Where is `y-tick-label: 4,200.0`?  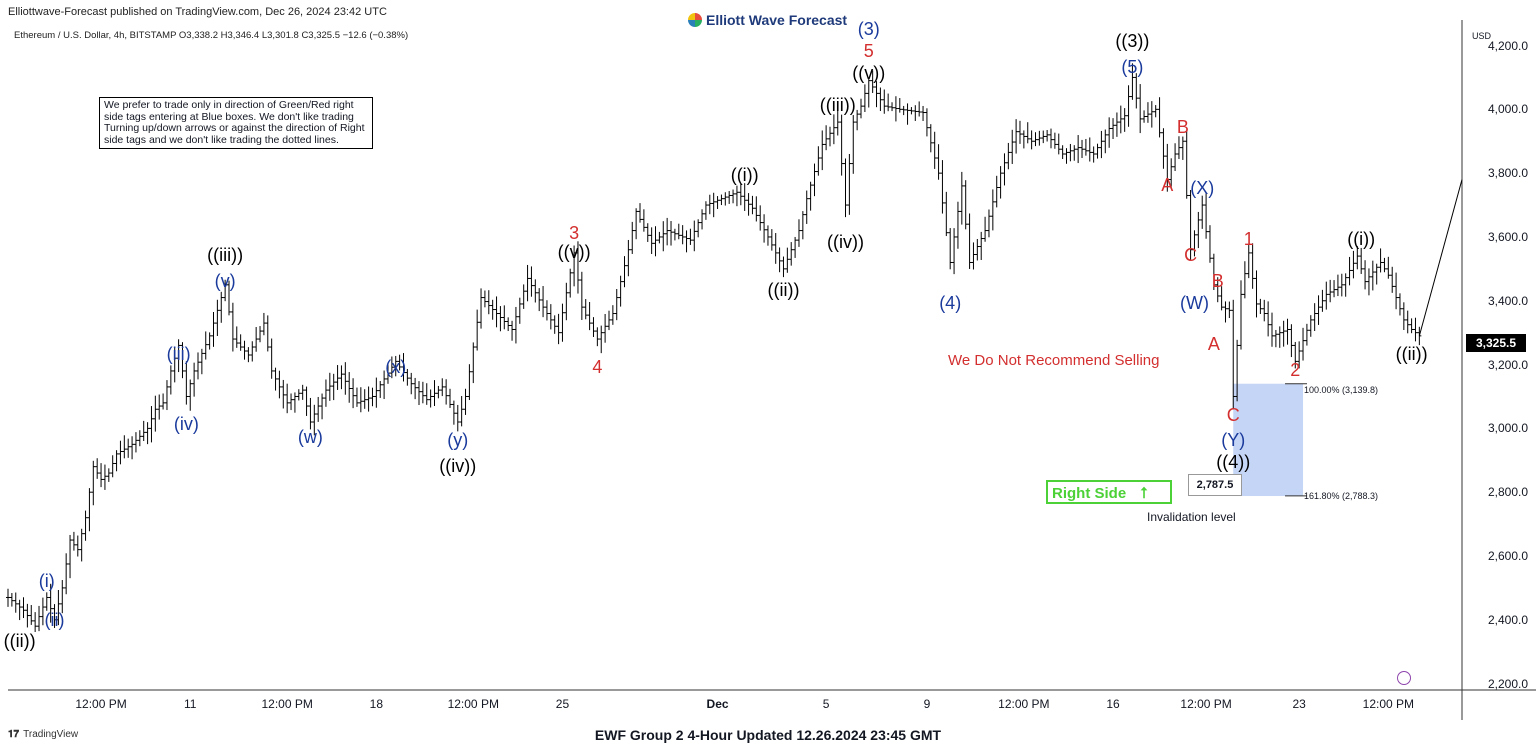
y-tick-label: 4,200.0 is located at coordinates (1508, 45).